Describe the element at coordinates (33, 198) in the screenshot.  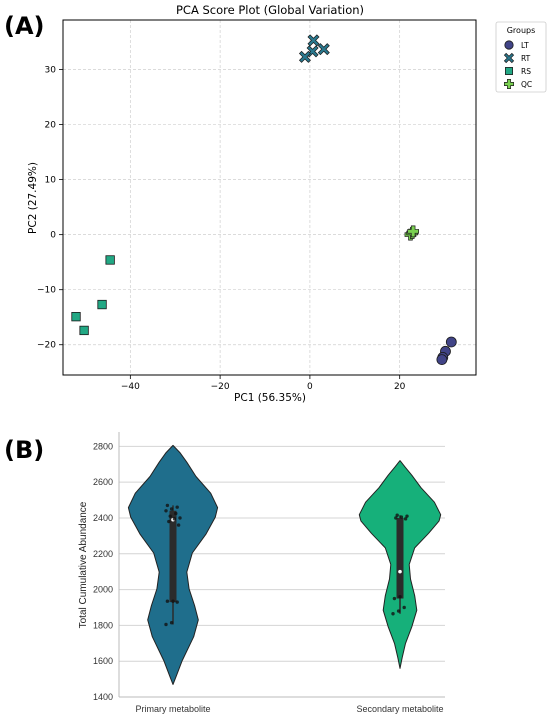
I see `chart-a-ylabel: PC2 (27.49%)` at that location.